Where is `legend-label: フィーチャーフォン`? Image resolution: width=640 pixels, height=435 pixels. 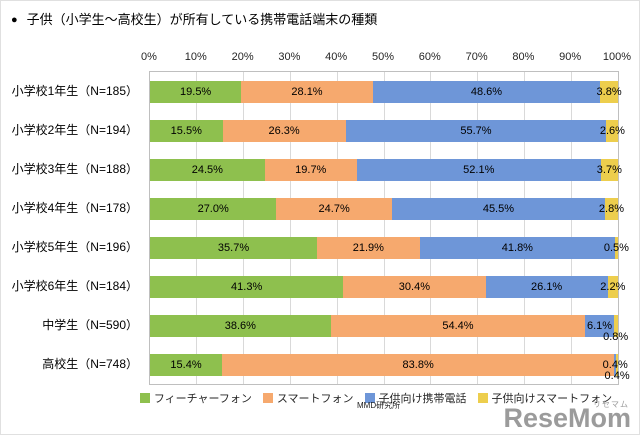 legend-label: フィーチャーフォン is located at coordinates (202, 399).